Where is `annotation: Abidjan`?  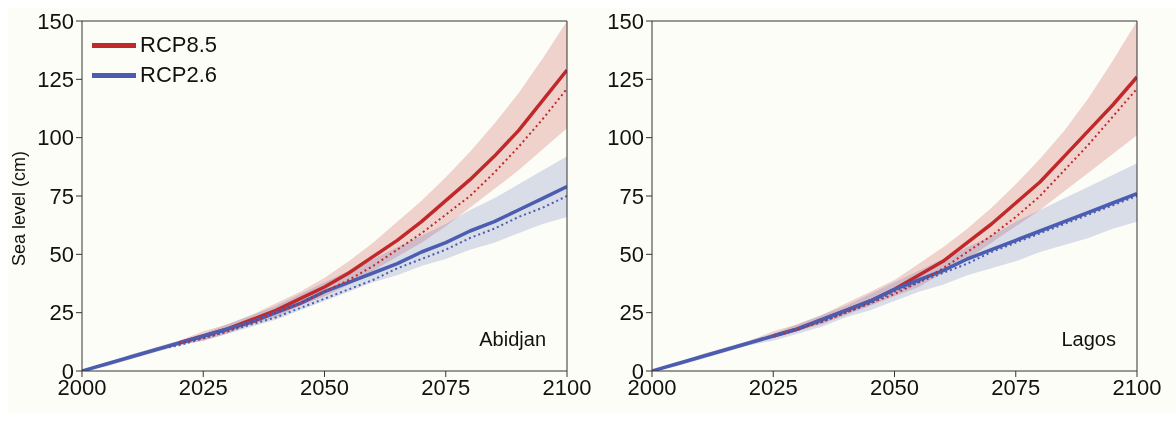
annotation: Abidjan is located at coordinates (512, 339).